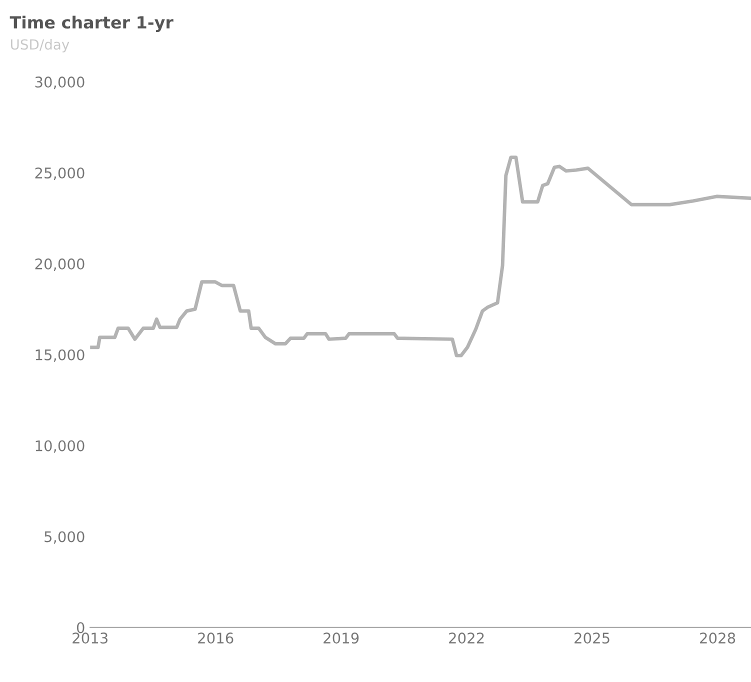 This screenshot has height=682, width=751. Describe the element at coordinates (341, 638) in the screenshot. I see `x-tick-label: 2019` at that location.